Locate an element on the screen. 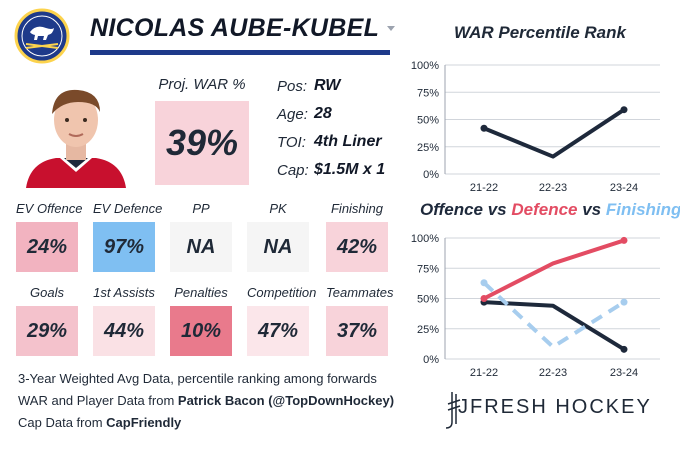  footer-source-war-prefix: WAR and Player Data from is located at coordinates (98, 400).